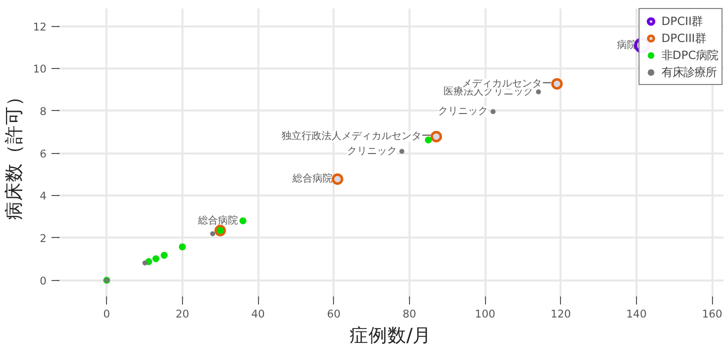 Image resolution: width=727 pixels, height=349 pixels. I want to click on x-tick-label: 60, so click(333, 314).